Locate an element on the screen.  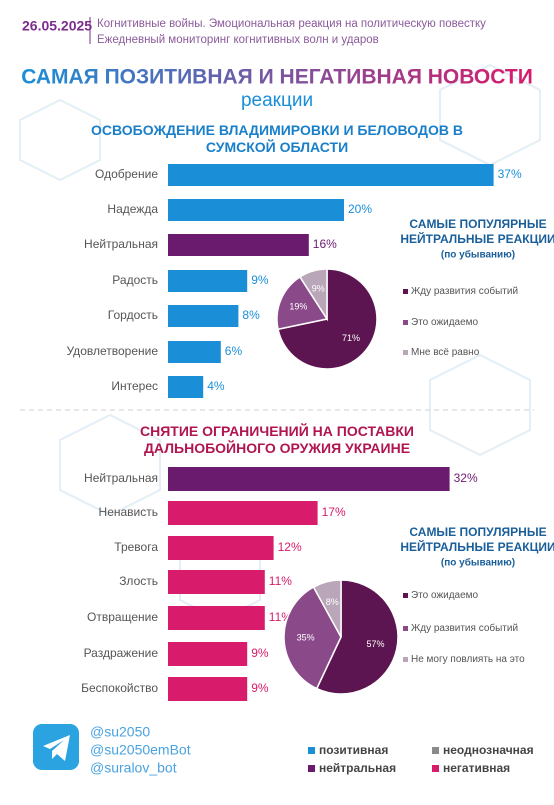
legend-label: неоднозначная is located at coordinates (488, 750).